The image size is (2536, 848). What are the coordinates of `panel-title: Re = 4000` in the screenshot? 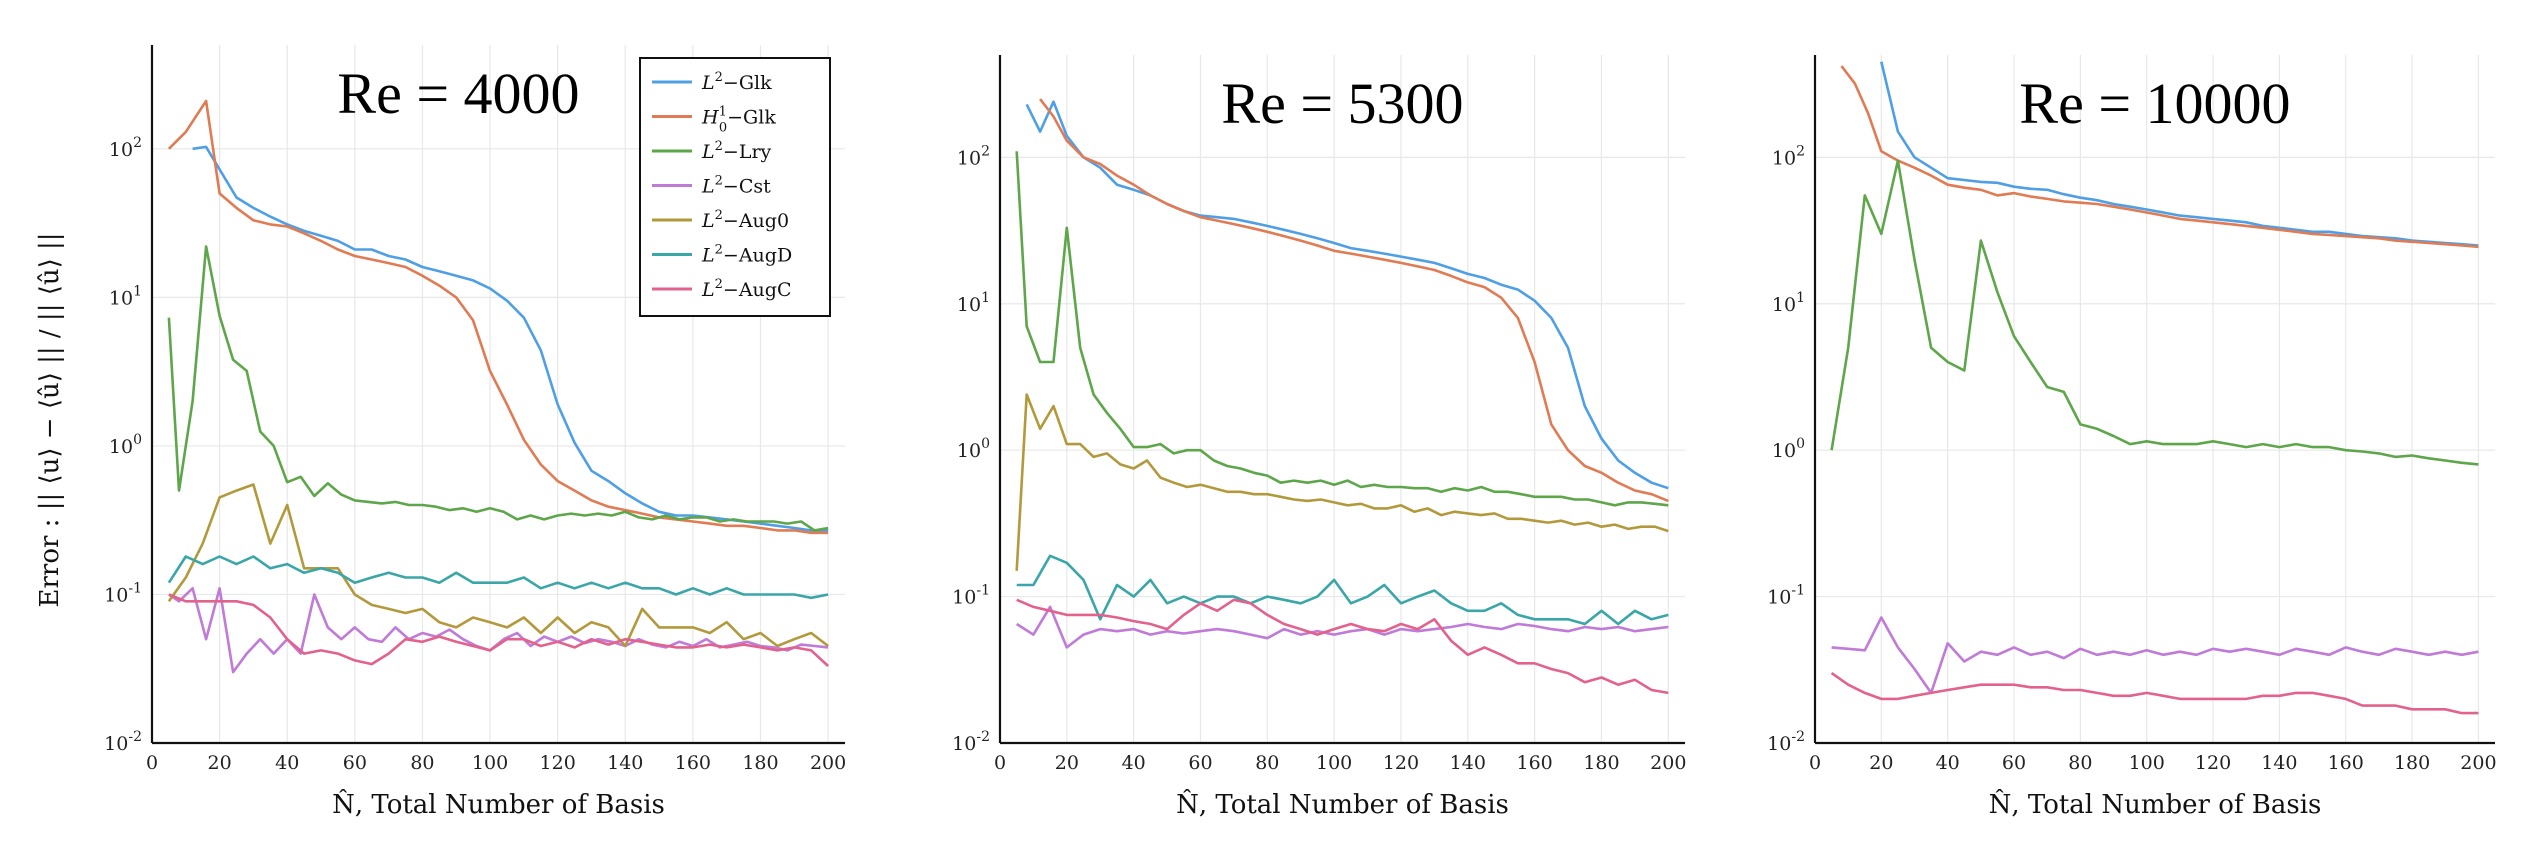 It's located at (458, 93).